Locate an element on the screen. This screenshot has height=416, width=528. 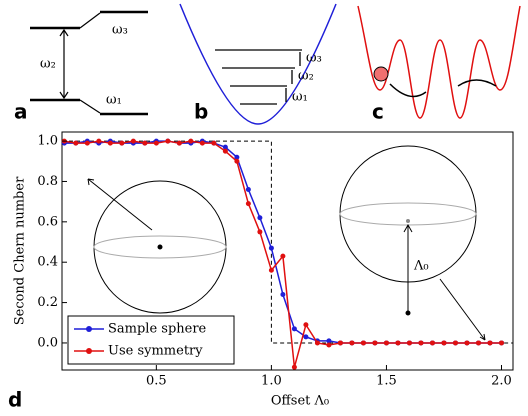
y-tick-label: 1.0 is located at coordinates (47, 141).